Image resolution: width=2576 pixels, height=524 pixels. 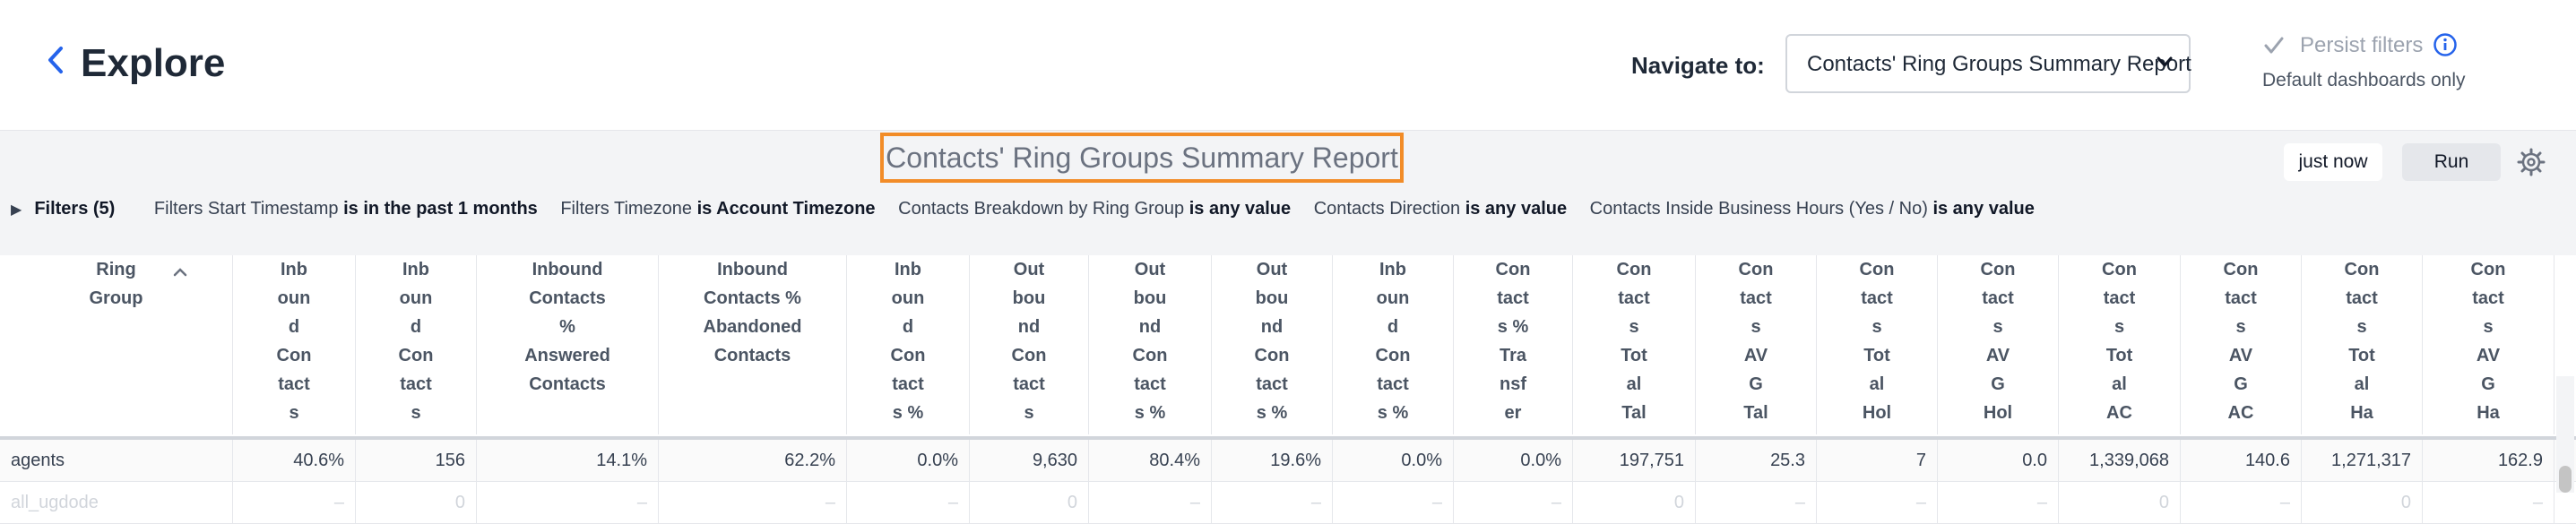 I want to click on column-header-line: AV, so click(x=2240, y=355).